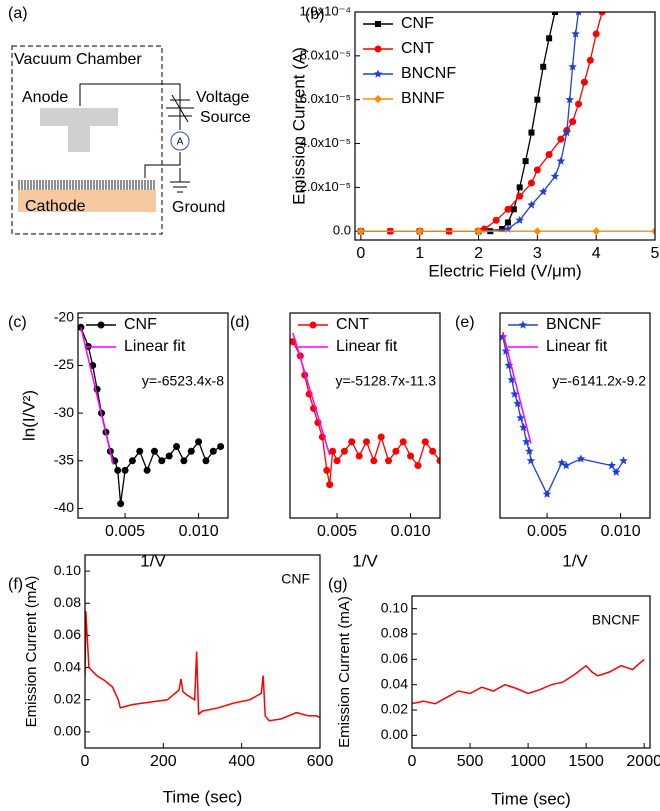 This screenshot has height=811, width=660. What do you see at coordinates (404, 98) in the screenshot?
I see `legend-item: BNNF` at bounding box center [404, 98].